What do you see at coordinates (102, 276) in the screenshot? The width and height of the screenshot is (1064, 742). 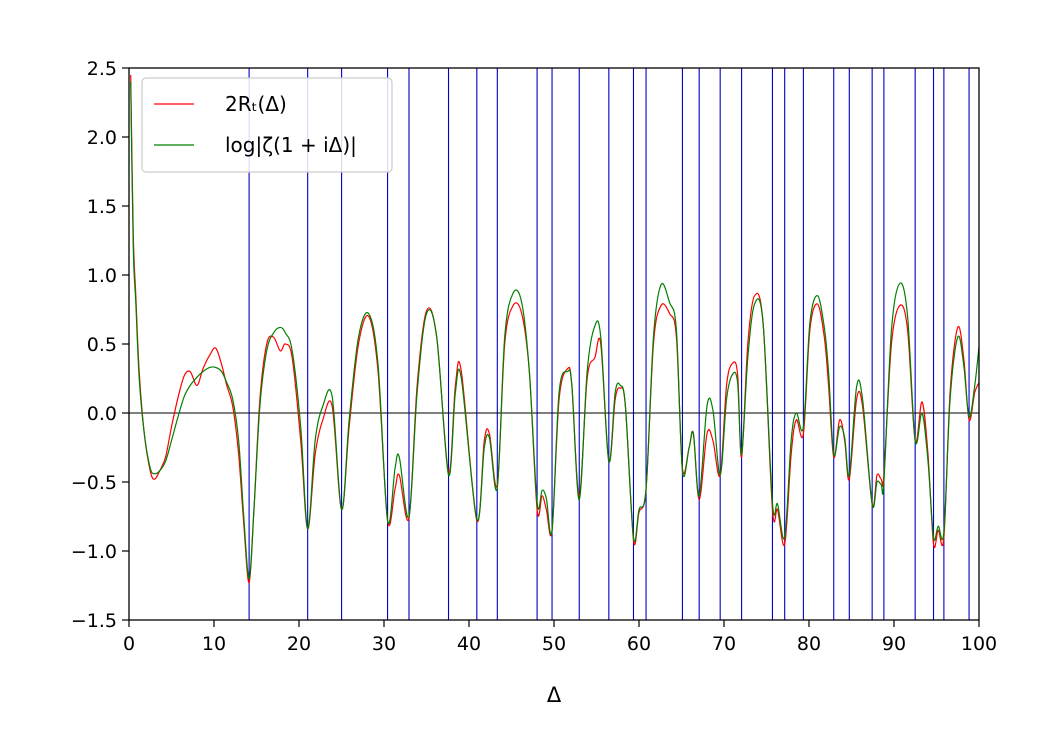 I see `y-tick-label-5: 1.0` at bounding box center [102, 276].